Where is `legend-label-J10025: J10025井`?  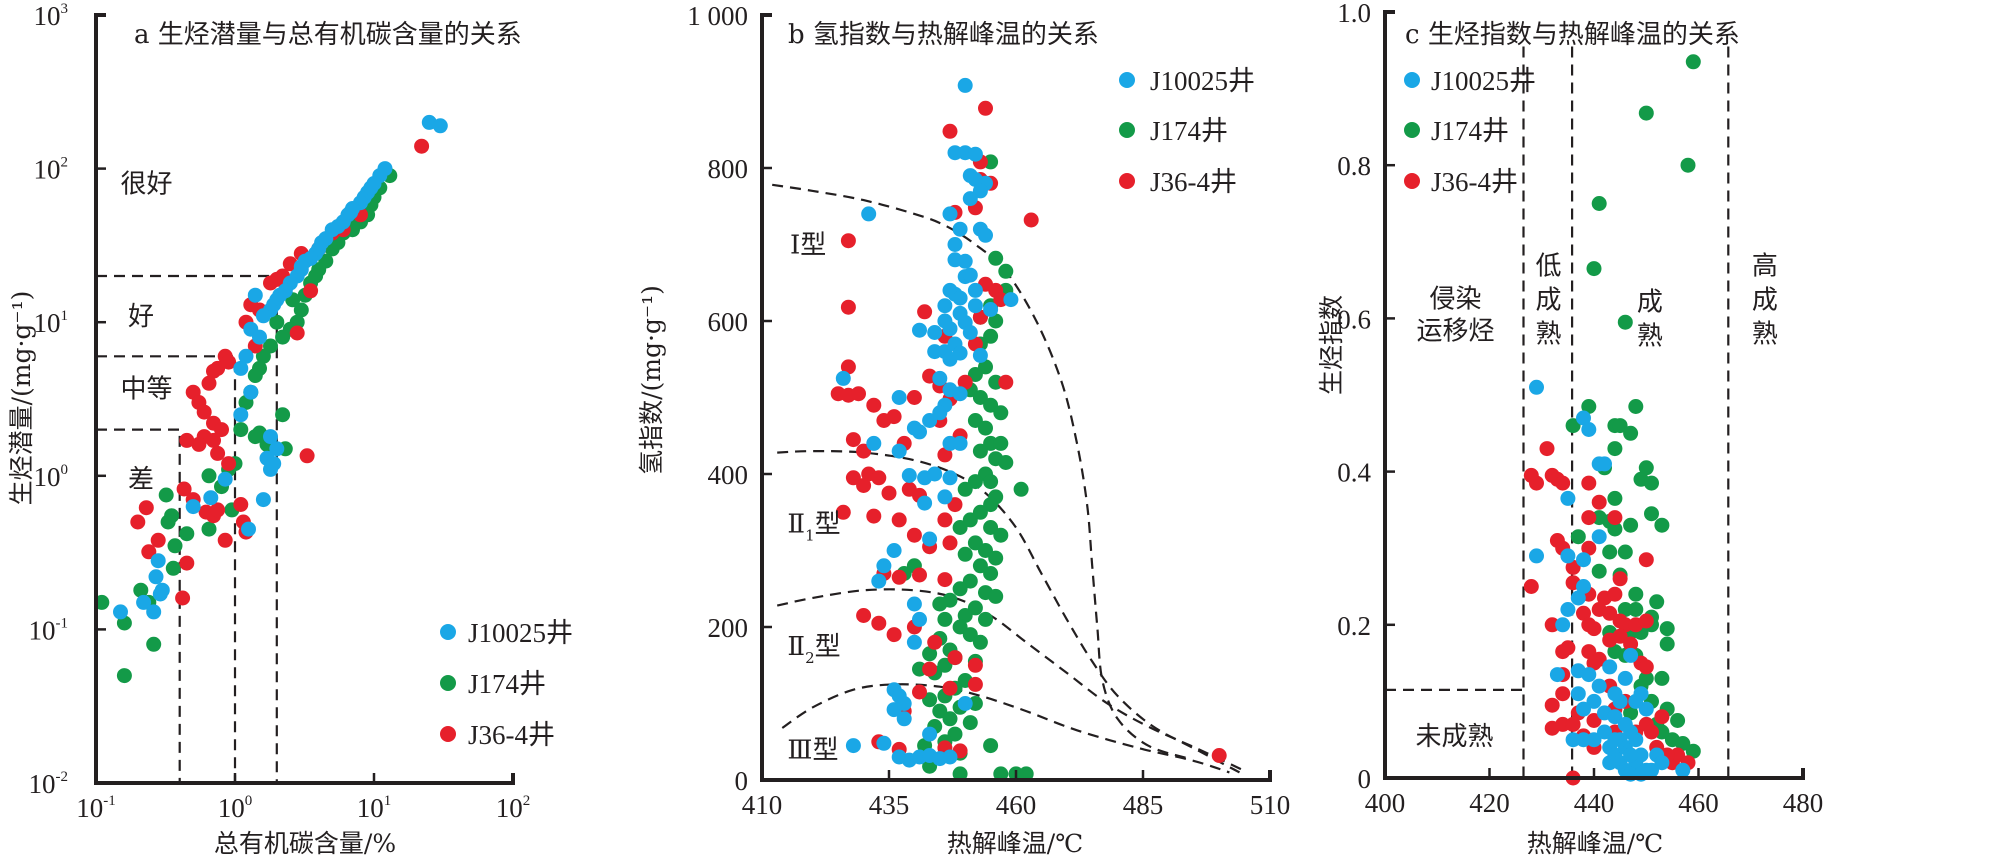
legend-label-J10025: J10025井 is located at coordinates (1202, 81).